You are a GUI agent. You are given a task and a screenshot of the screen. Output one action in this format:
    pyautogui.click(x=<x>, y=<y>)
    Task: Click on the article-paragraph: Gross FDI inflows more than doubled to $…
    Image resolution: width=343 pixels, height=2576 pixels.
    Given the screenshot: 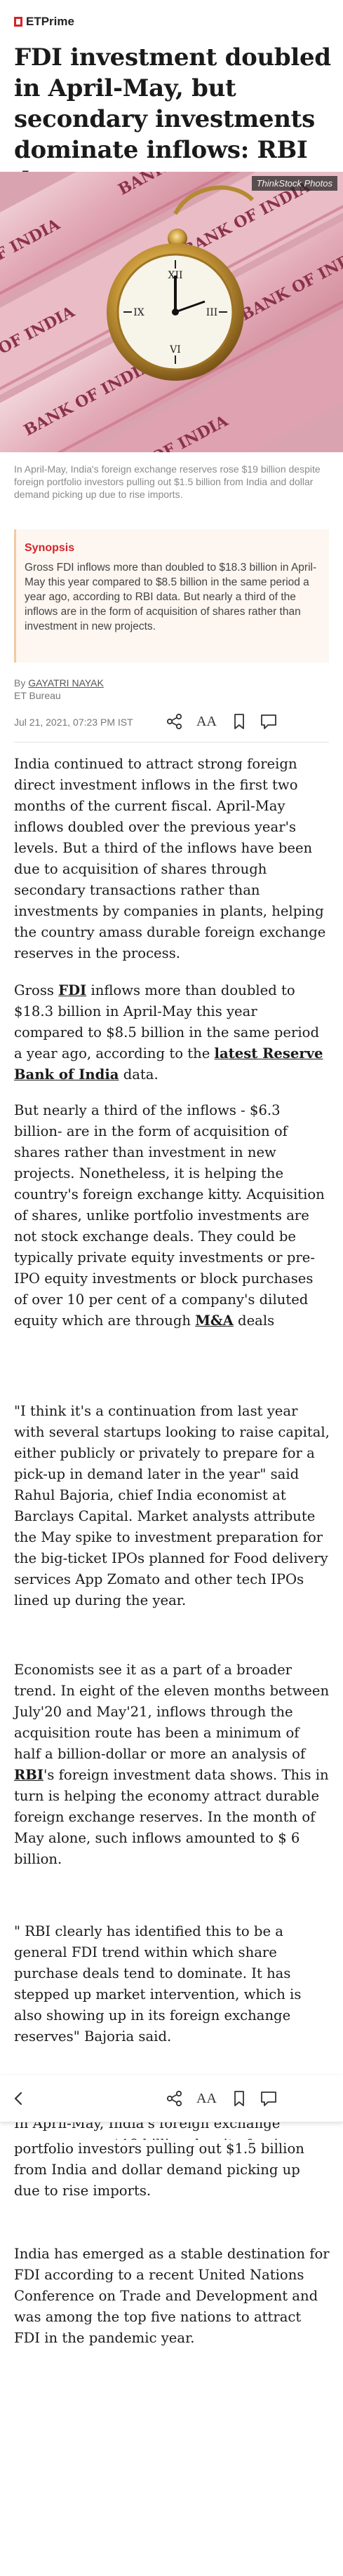 What is the action you would take?
    pyautogui.click(x=172, y=1032)
    